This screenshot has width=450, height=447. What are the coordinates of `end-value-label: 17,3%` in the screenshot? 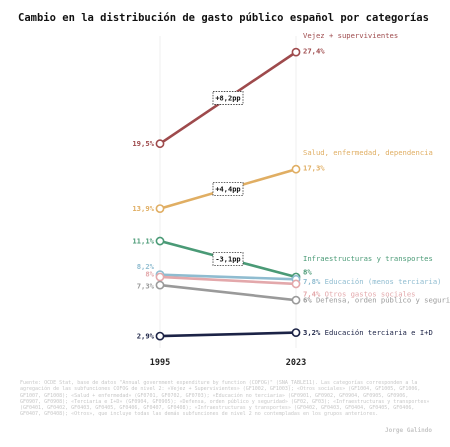 It's located at (314, 168).